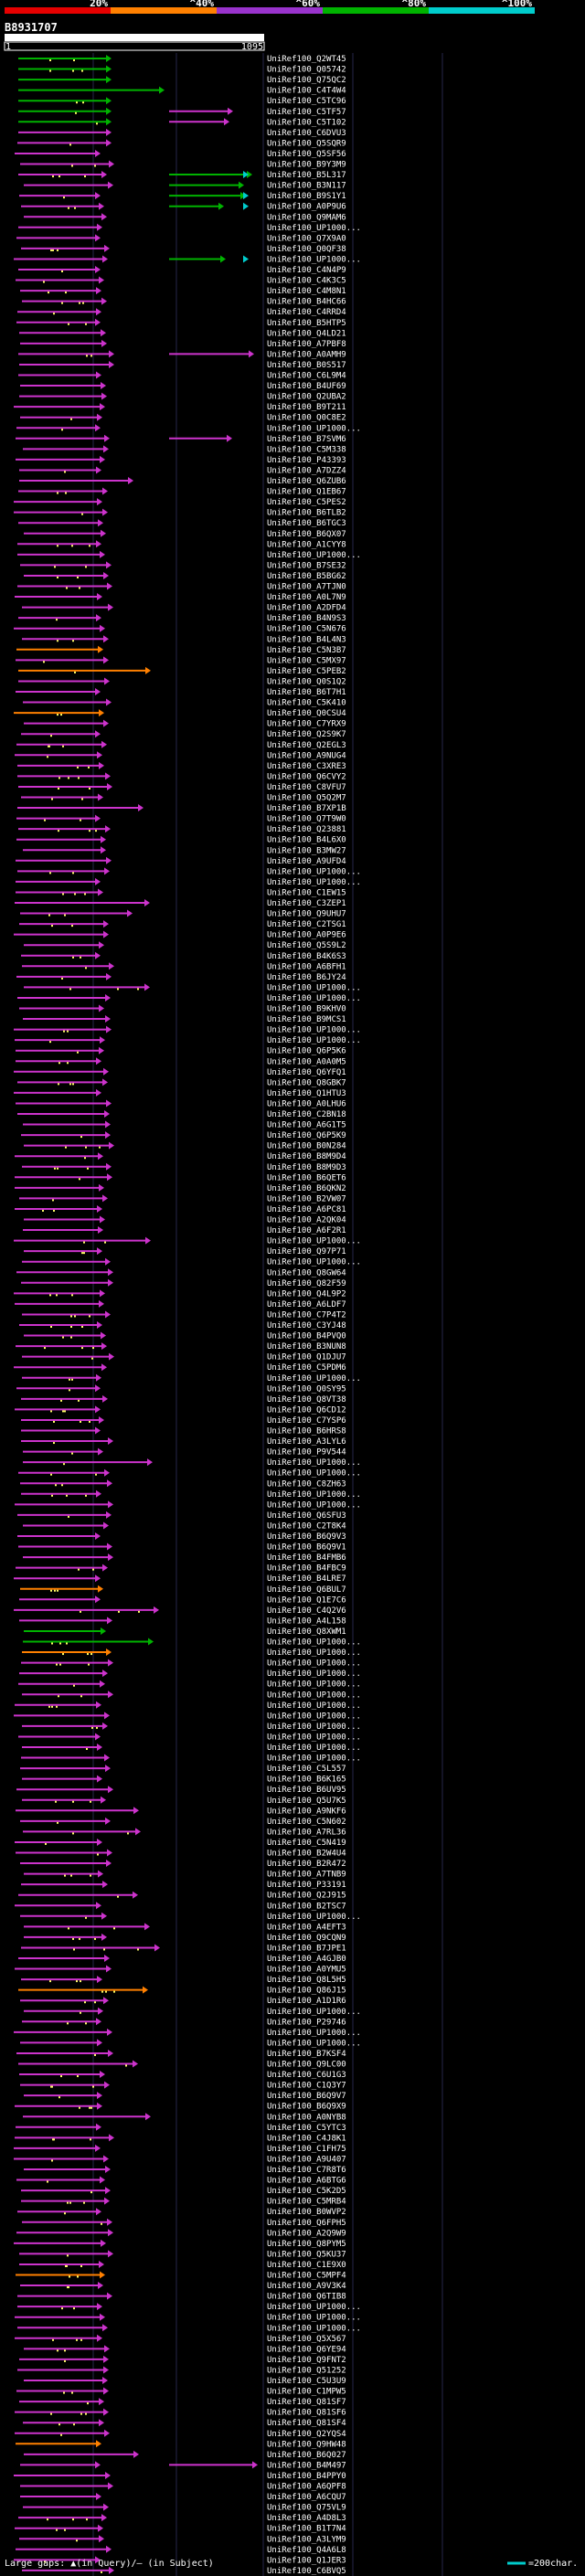  What do you see at coordinates (180, 935) in the screenshot?
I see `hit-row: UniRef100_A0P9E6` at bounding box center [180, 935].